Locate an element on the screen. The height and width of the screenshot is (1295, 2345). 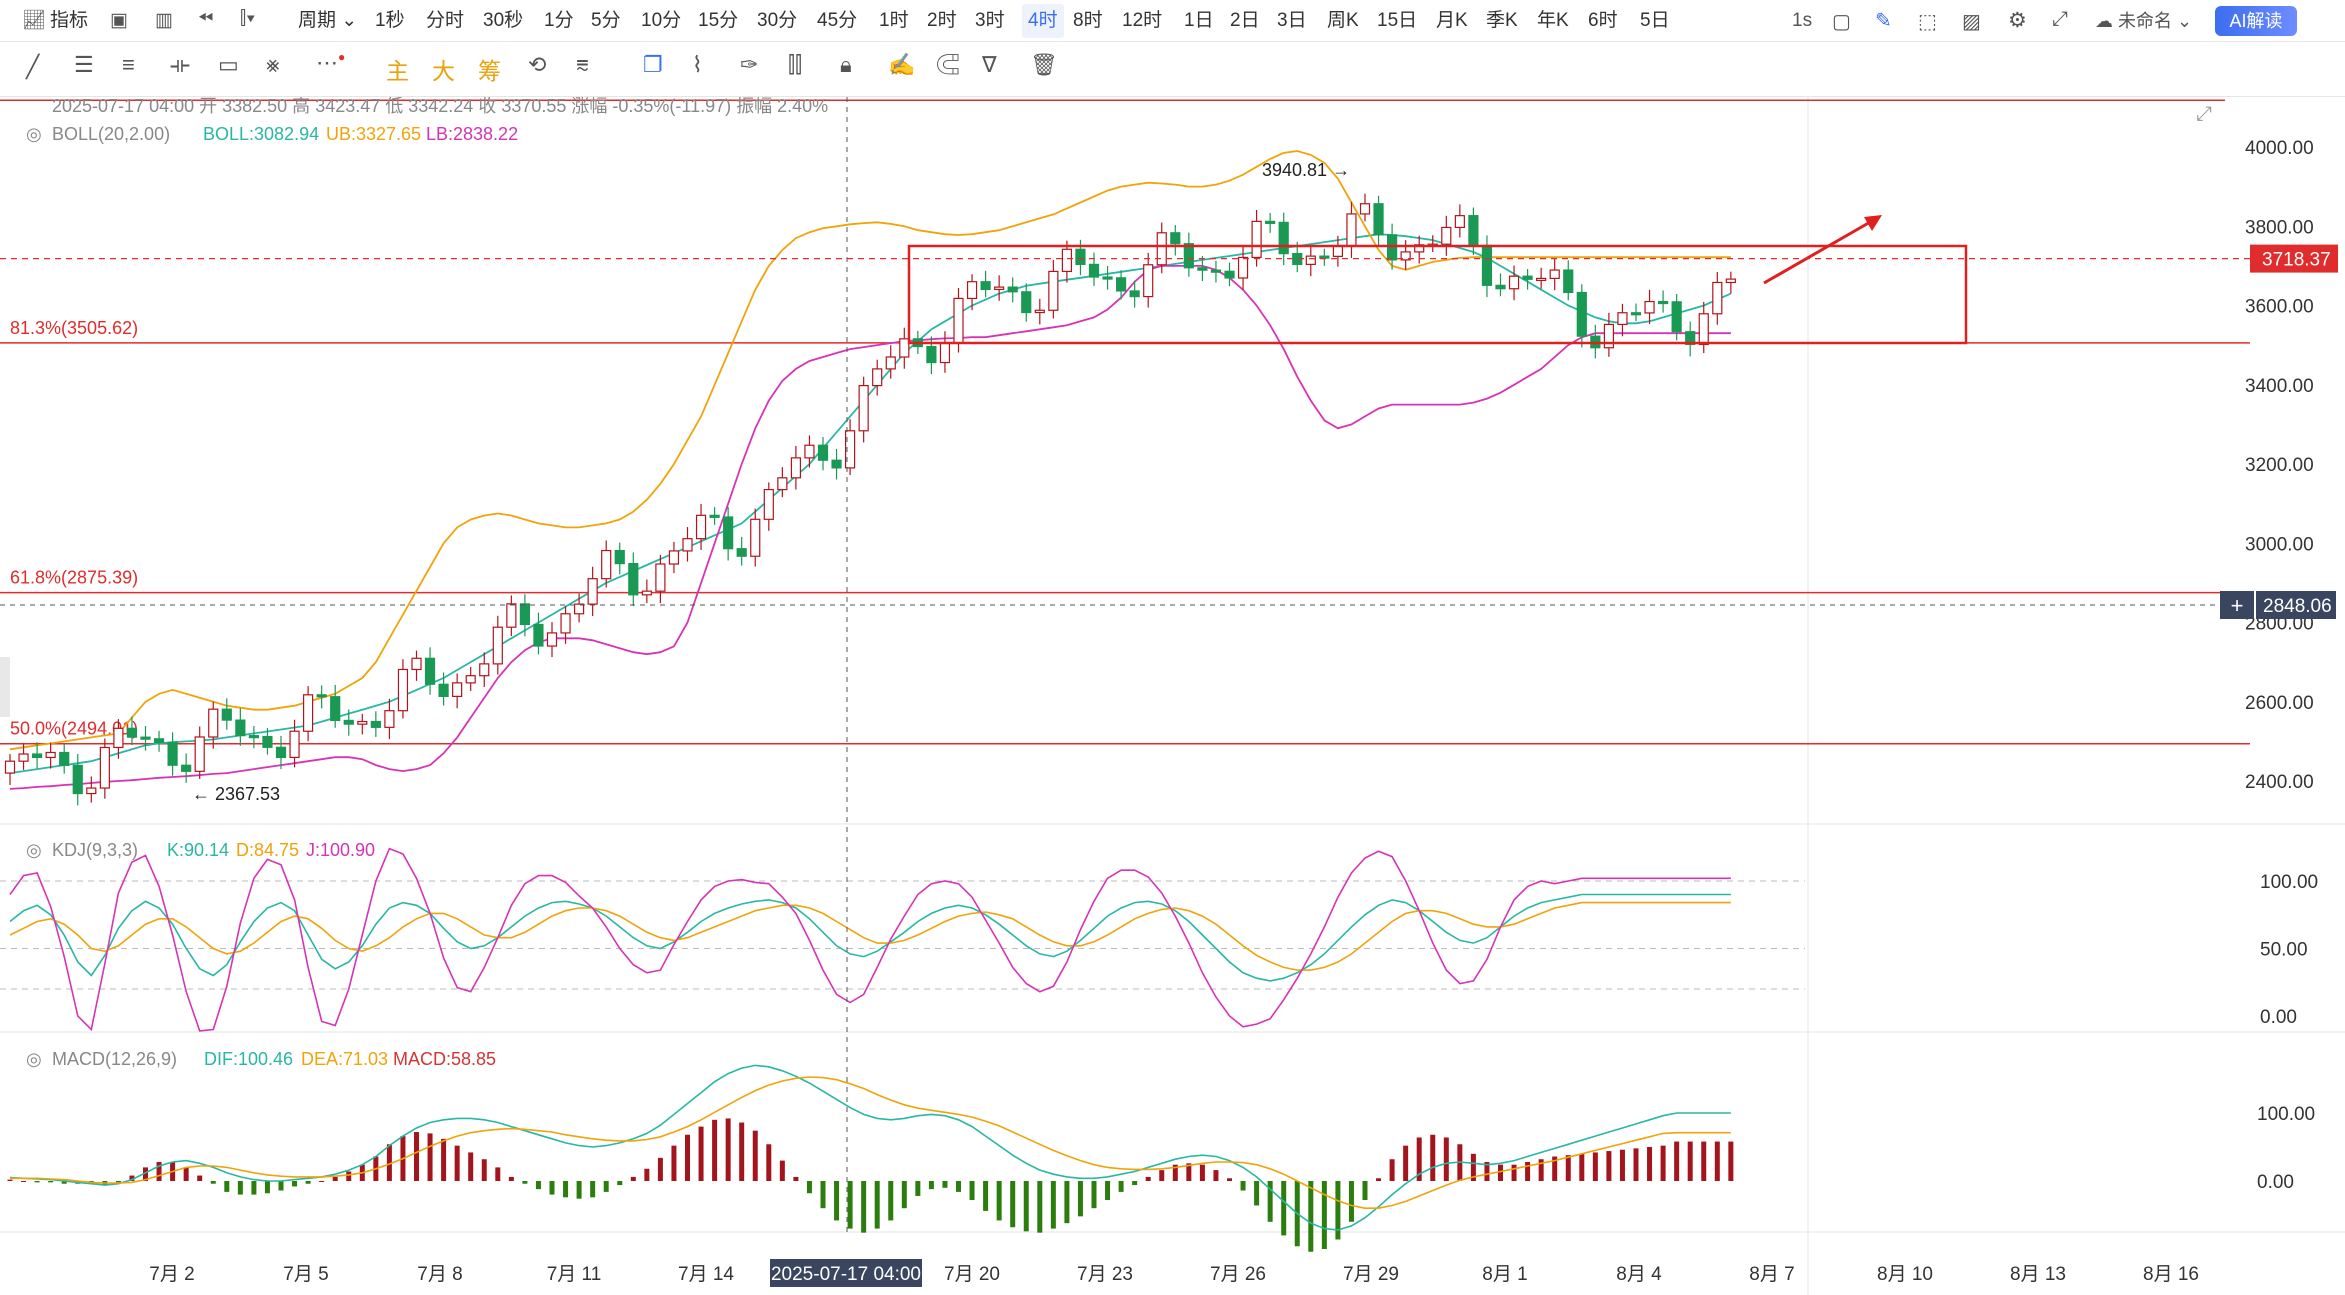
trash-icon: 🗑︎ is located at coordinates (1044, 64).